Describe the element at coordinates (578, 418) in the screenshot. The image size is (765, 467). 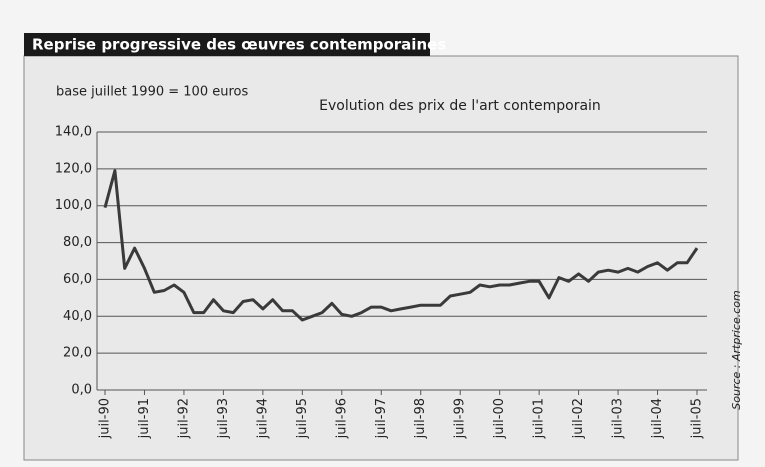
I see `x-tick-label: juil-02` at that location.